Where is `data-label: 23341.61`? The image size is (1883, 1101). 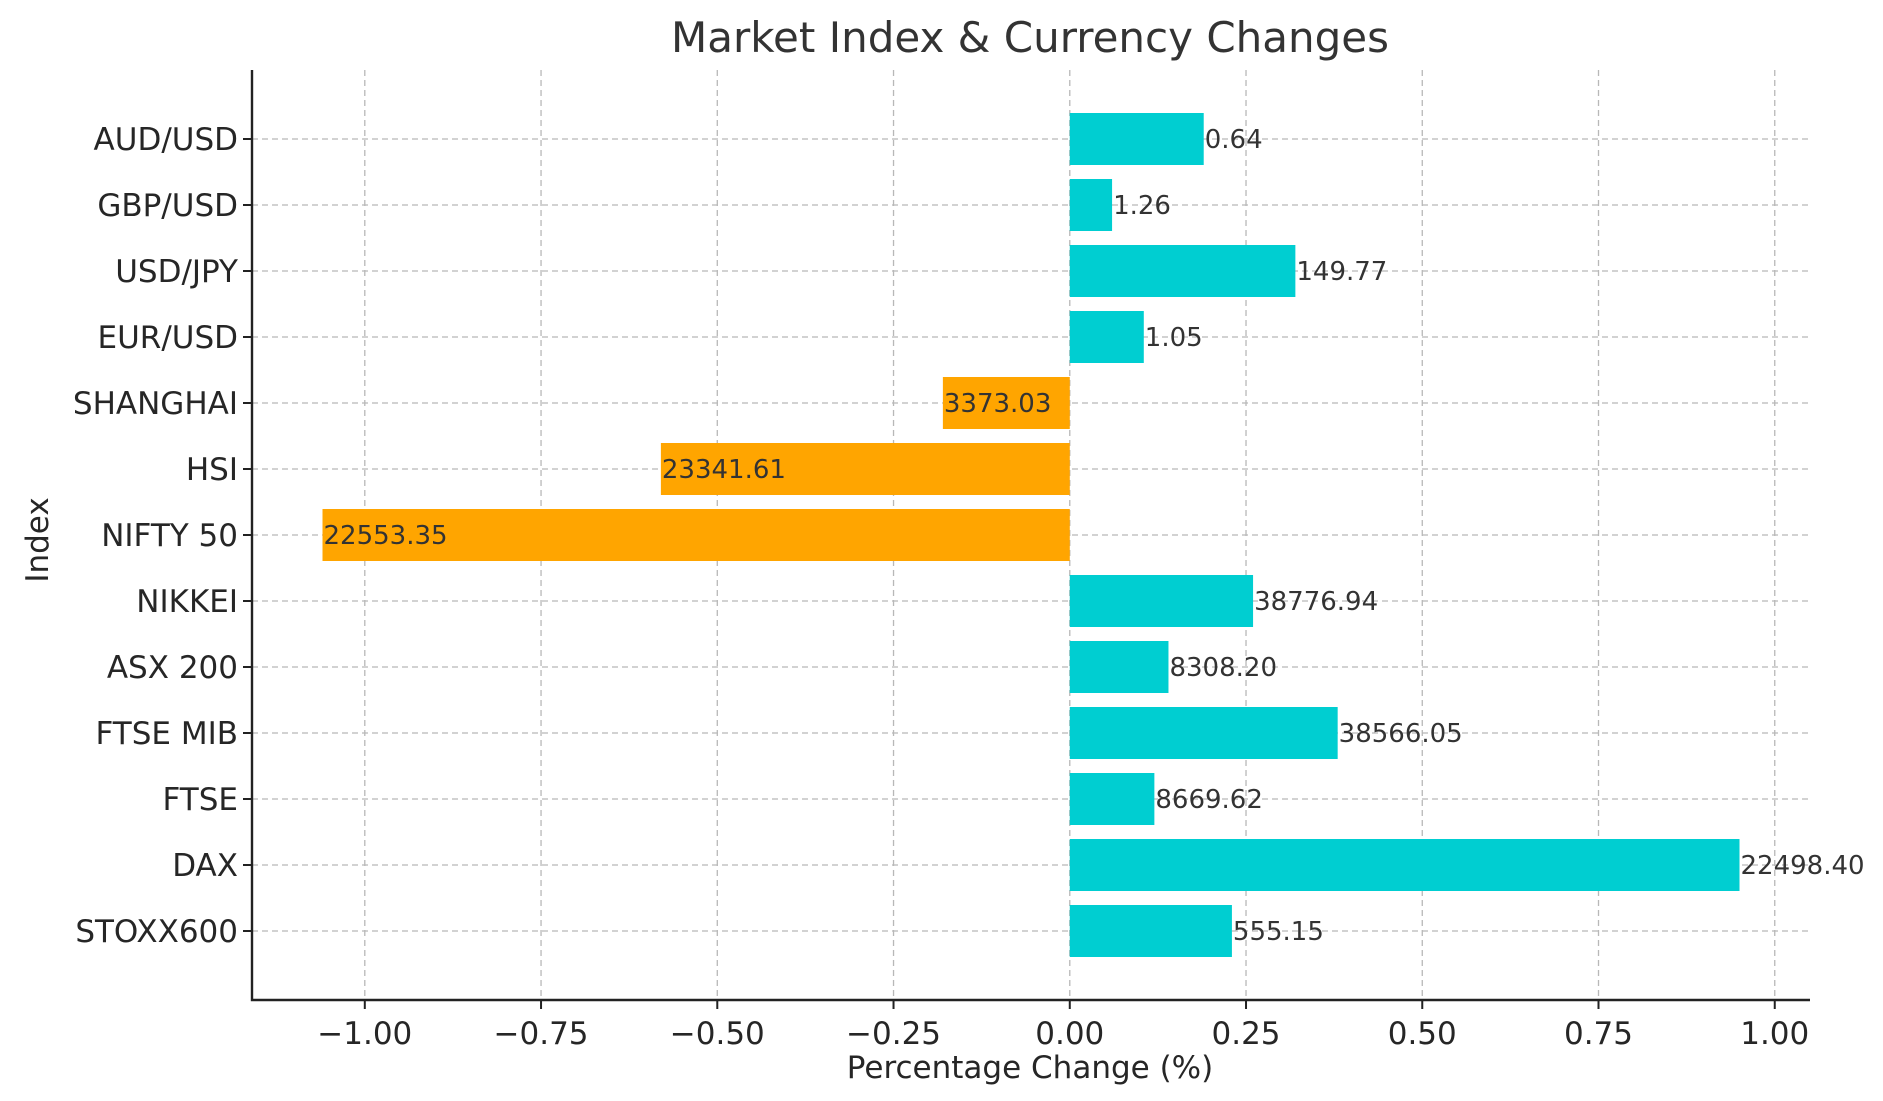 data-label: 23341.61 is located at coordinates (724, 470).